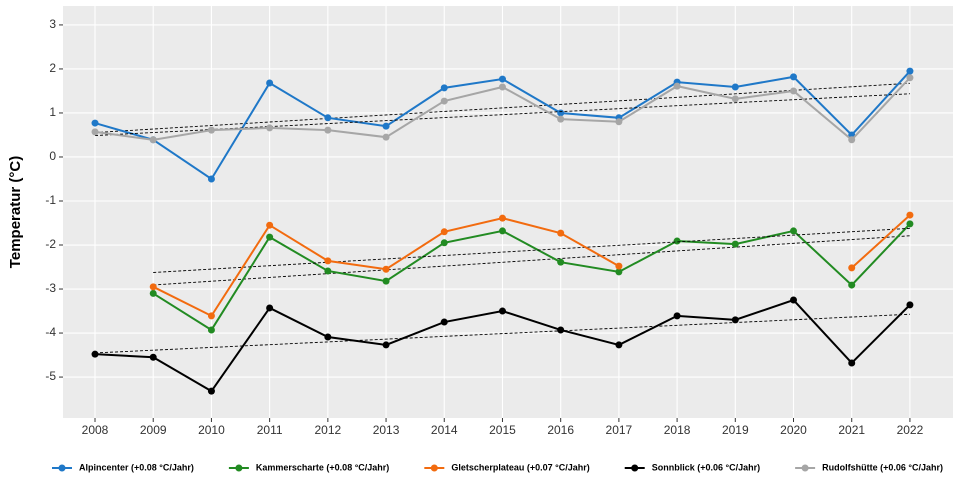  Describe the element at coordinates (735, 430) in the screenshot. I see `x-tick-label: 2019` at that location.